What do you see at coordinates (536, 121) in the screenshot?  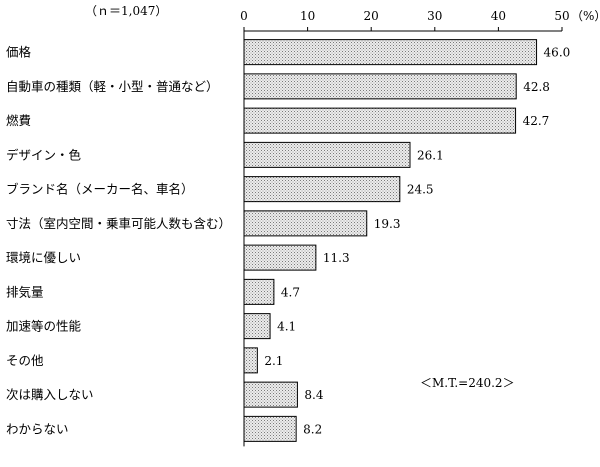 I see `value-label: 42.7` at bounding box center [536, 121].